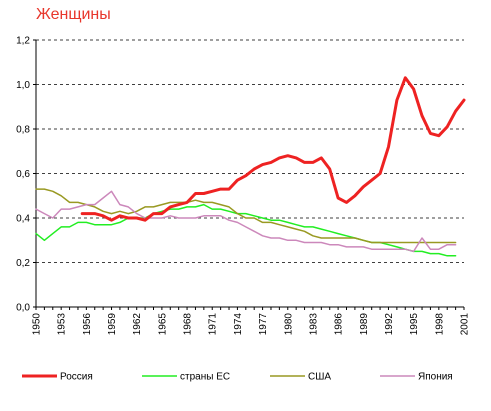 Image resolution: width=491 pixels, height=411 pixels. What do you see at coordinates (238, 324) in the screenshot?
I see `x-tick-label: 1974` at bounding box center [238, 324].